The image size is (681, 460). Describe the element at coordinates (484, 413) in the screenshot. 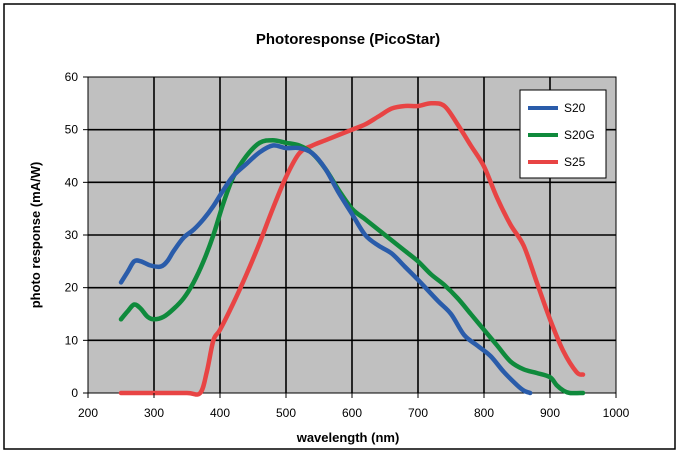

I see `x-tick-label: 800` at that location.